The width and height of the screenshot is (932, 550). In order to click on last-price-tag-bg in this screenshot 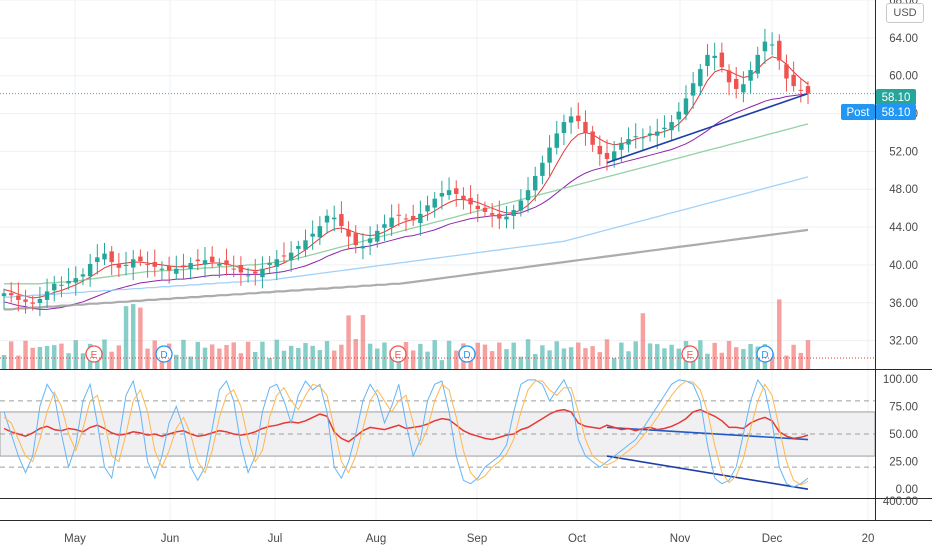, I will do `click(896, 97)`.